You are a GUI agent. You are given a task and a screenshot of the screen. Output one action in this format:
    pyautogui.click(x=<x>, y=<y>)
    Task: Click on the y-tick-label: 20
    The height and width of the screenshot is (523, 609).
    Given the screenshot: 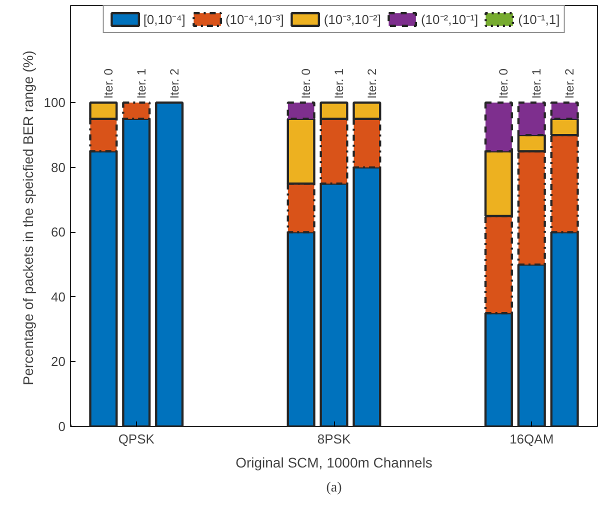 What is the action you would take?
    pyautogui.click(x=58, y=362)
    